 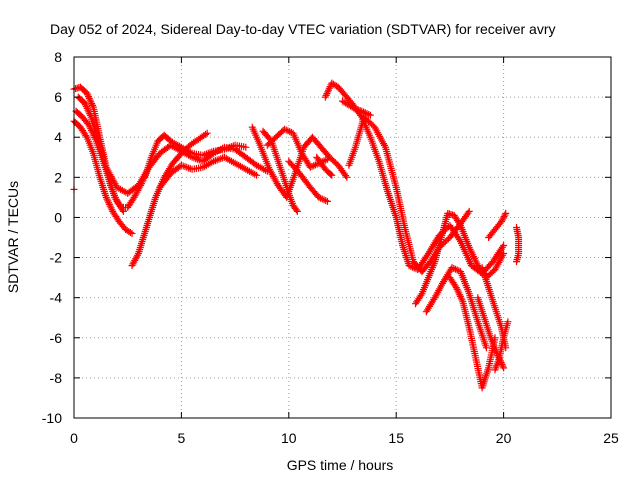 I want to click on y-tick-label: 6, so click(x=58, y=97).